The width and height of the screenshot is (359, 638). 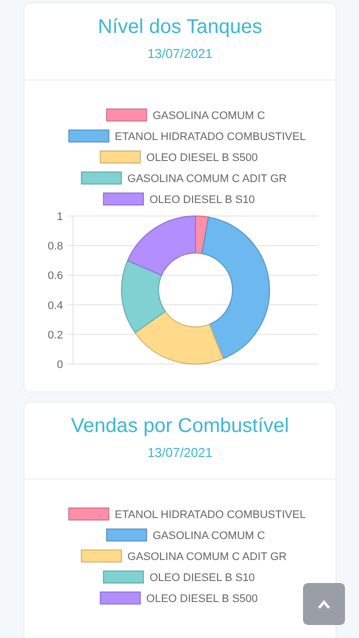 What do you see at coordinates (55, 306) in the screenshot?
I see `text: 0.4` at bounding box center [55, 306].